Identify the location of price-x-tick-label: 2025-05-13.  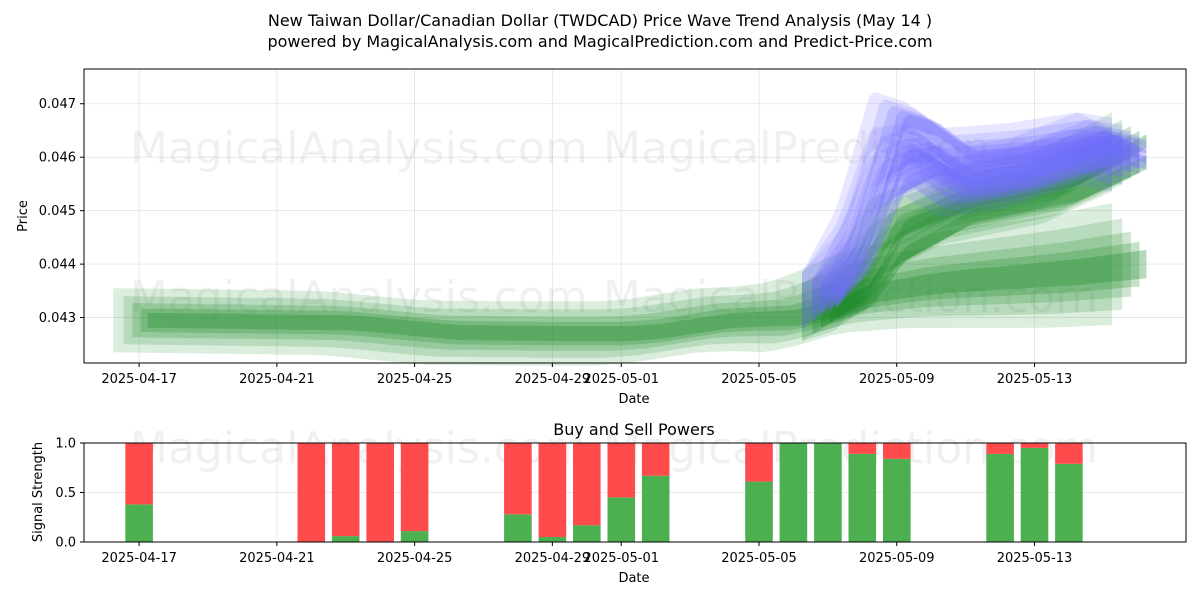
(1035, 379).